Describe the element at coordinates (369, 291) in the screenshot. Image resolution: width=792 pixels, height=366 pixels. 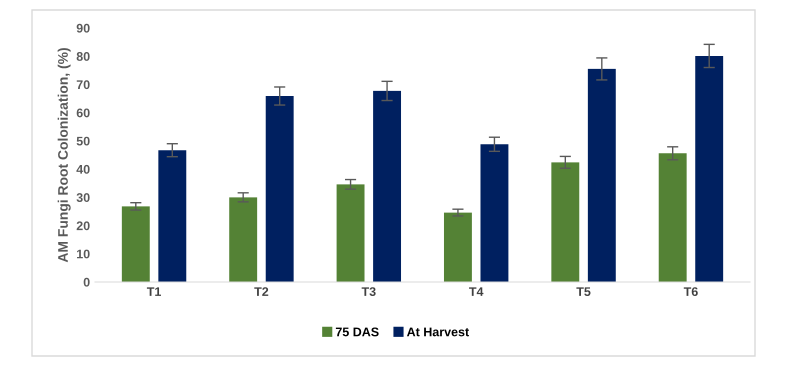
I see `x-tick-label: T3` at that location.